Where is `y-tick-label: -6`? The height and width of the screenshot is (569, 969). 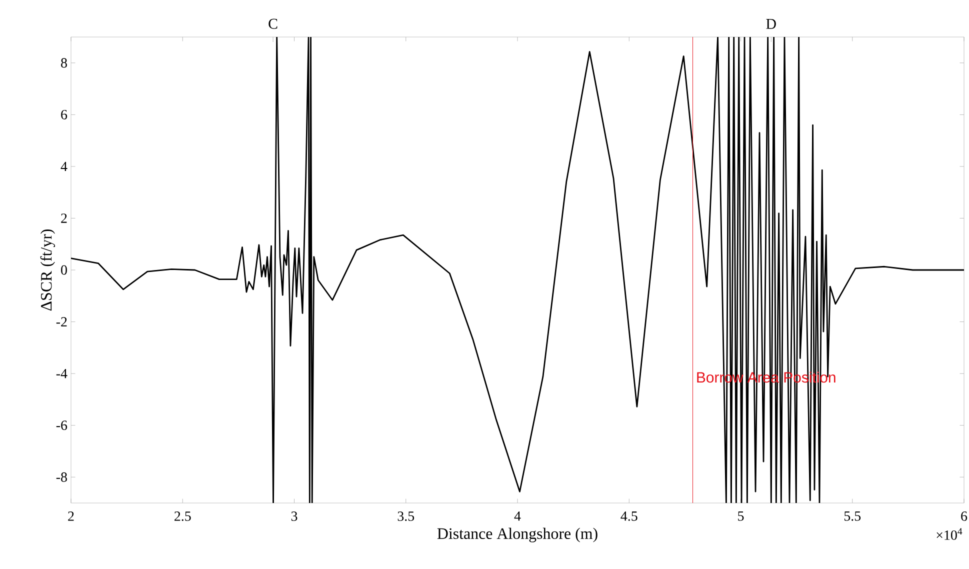 y-tick-label: -6 is located at coordinates (62, 425).